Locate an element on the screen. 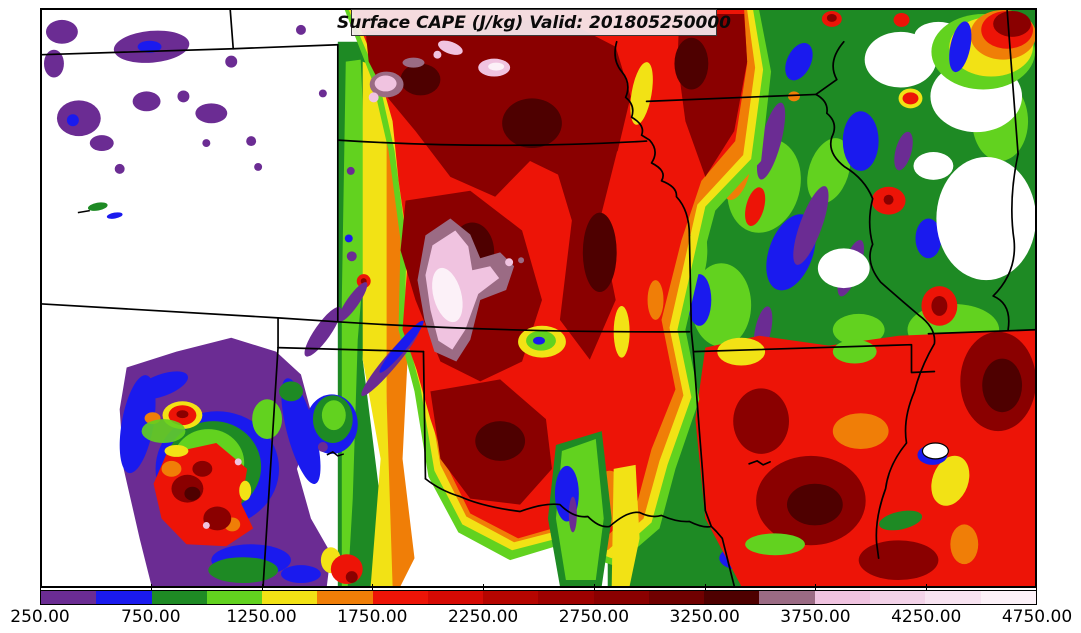  max-cape-pink-cores is located at coordinates (446, 201).